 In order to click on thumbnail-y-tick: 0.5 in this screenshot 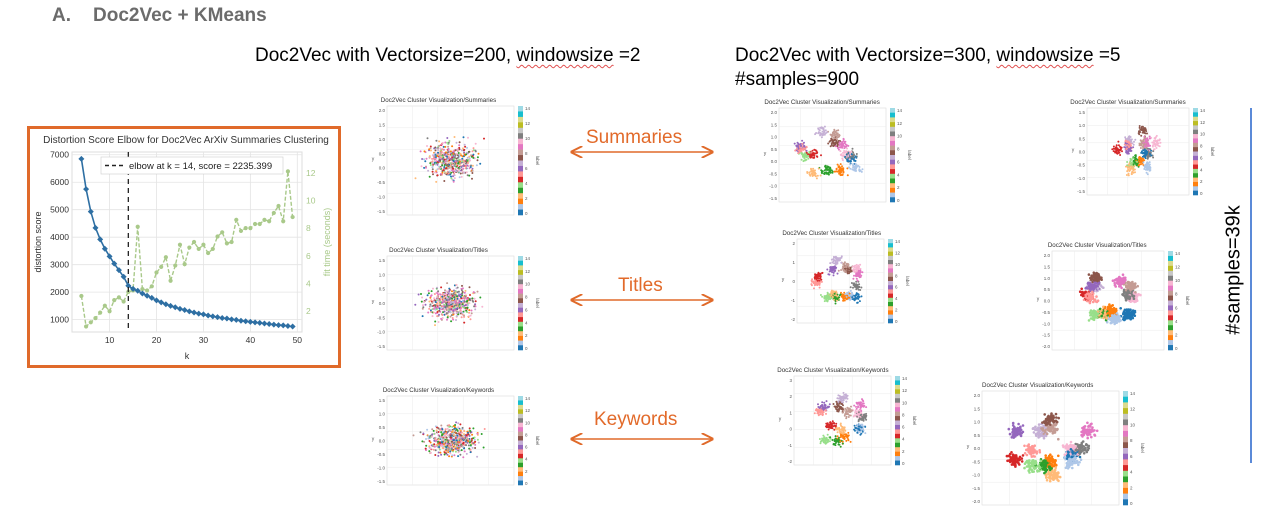, I will do `click(774, 149)`.